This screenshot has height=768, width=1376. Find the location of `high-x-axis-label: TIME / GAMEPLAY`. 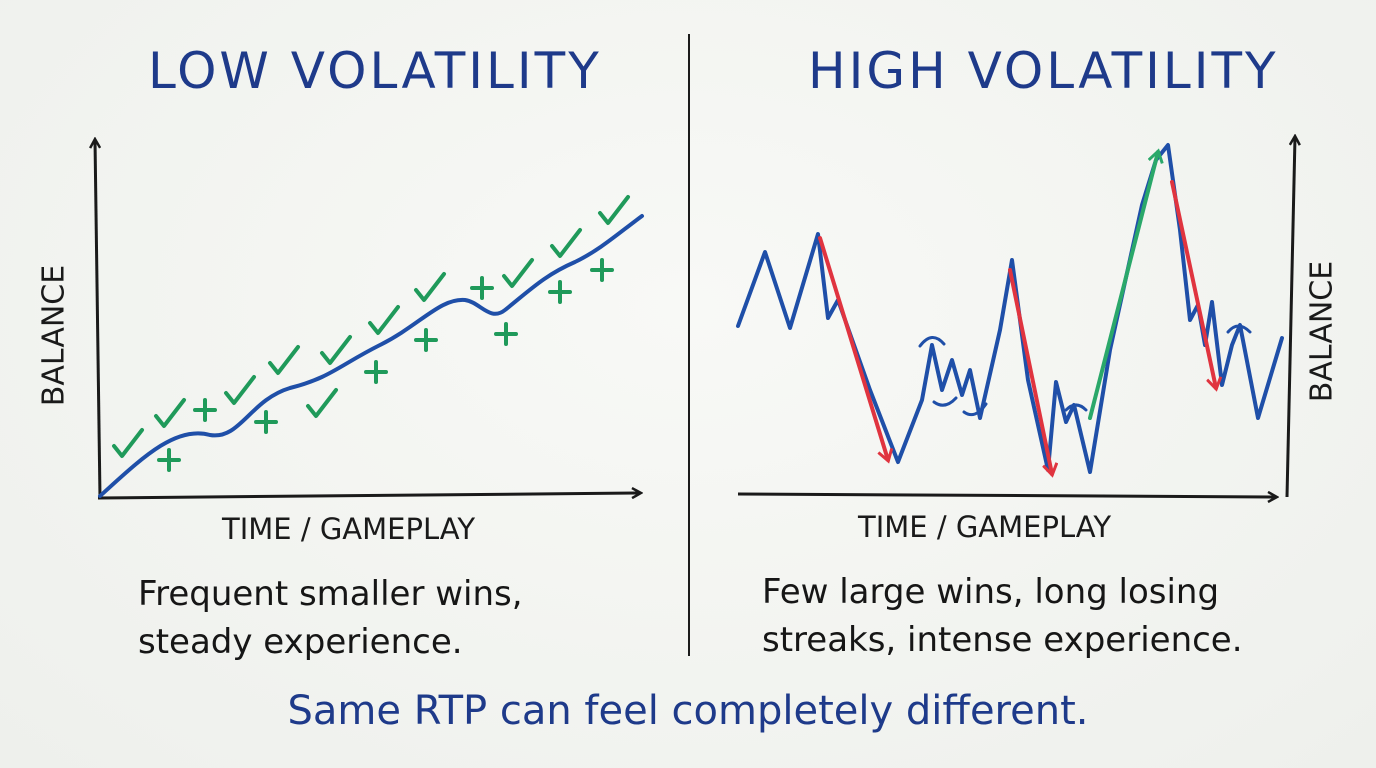

high-x-axis-label: TIME / GAMEPLAY is located at coordinates (985, 527).